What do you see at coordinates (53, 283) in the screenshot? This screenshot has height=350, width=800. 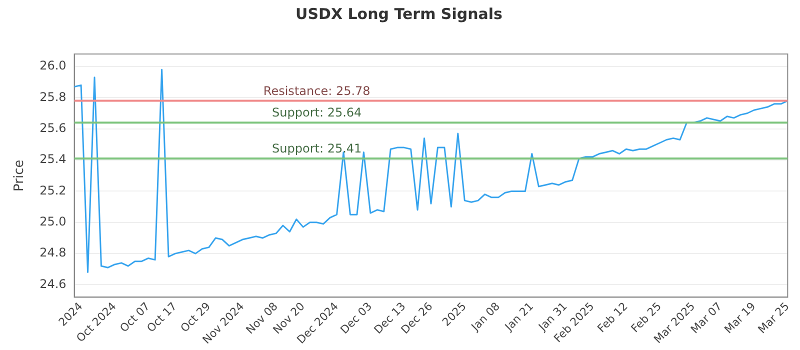 I see `y-tick-label: 24.6` at bounding box center [53, 283].